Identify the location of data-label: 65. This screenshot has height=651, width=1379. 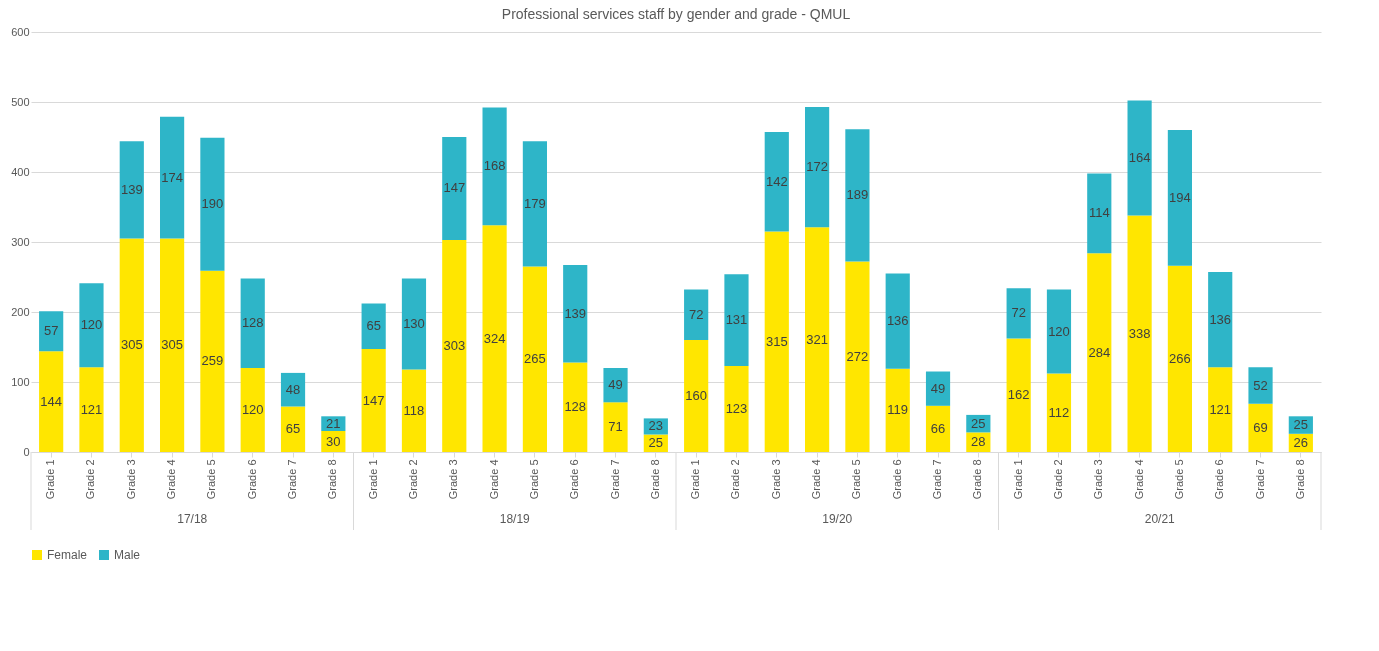
(293, 429).